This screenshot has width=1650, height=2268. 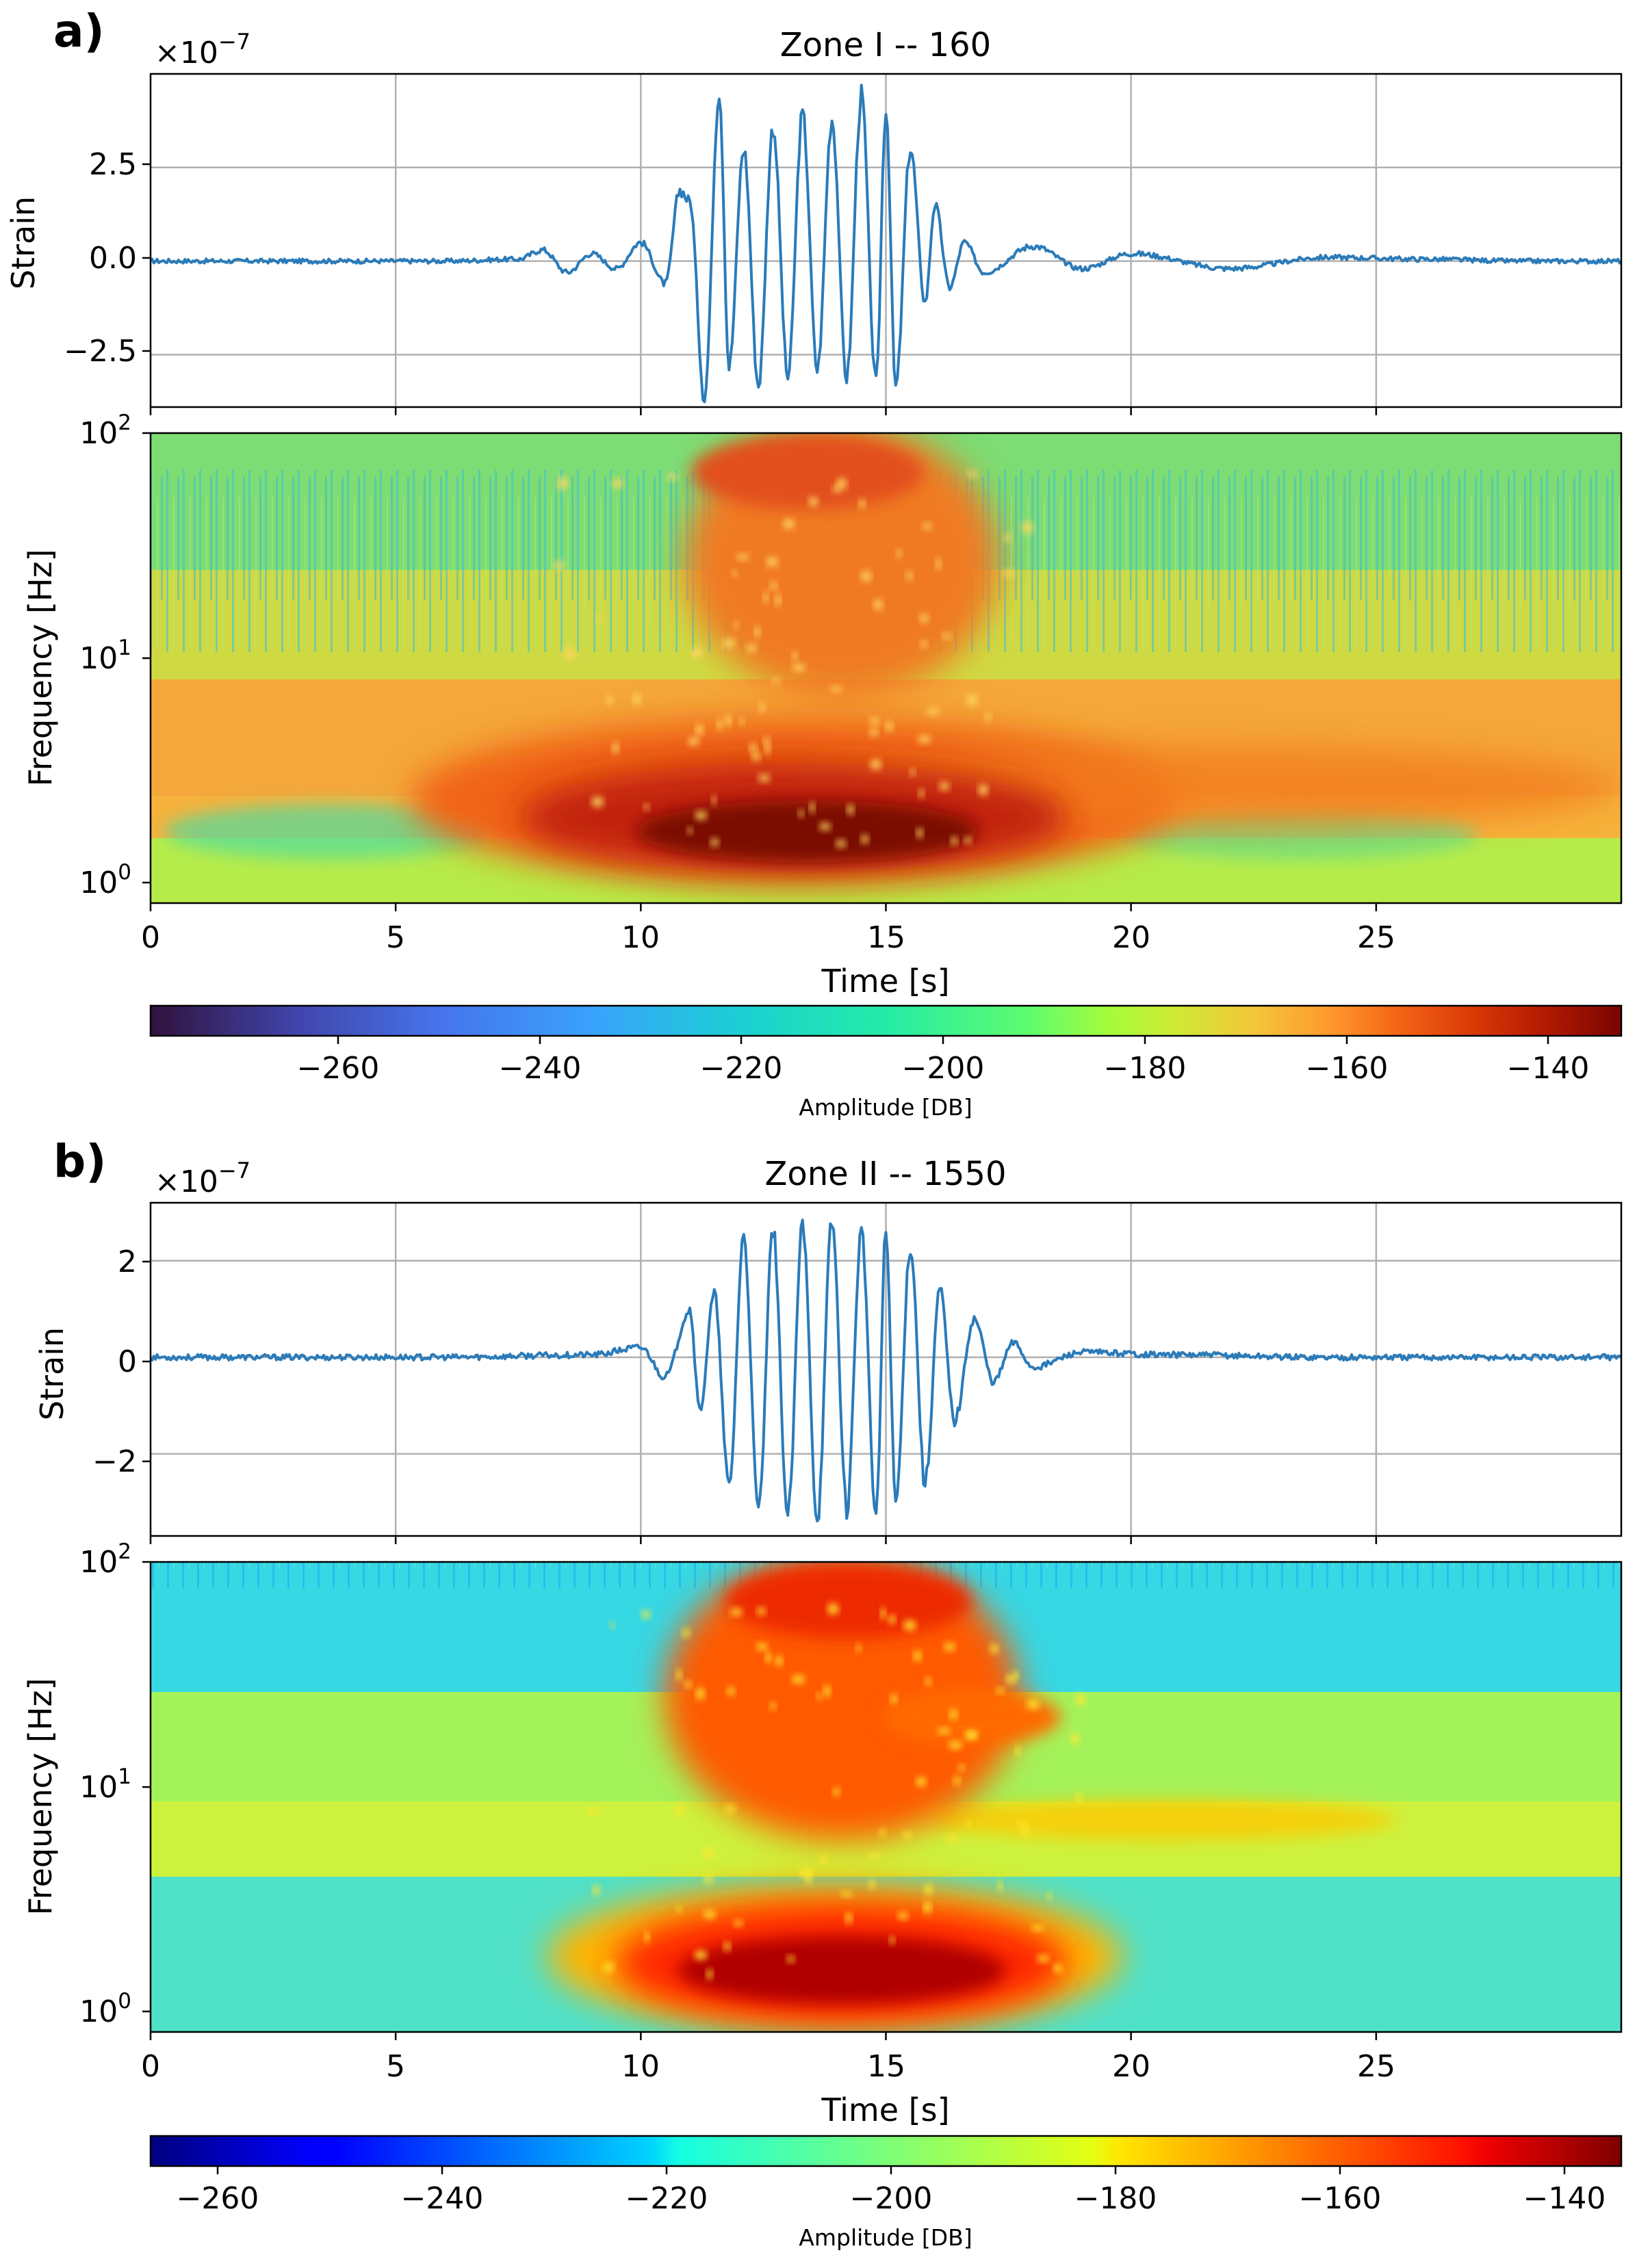 What do you see at coordinates (107, 258) in the screenshot?
I see `strain-yticks-a: 2.5 0.0 −2.5` at bounding box center [107, 258].